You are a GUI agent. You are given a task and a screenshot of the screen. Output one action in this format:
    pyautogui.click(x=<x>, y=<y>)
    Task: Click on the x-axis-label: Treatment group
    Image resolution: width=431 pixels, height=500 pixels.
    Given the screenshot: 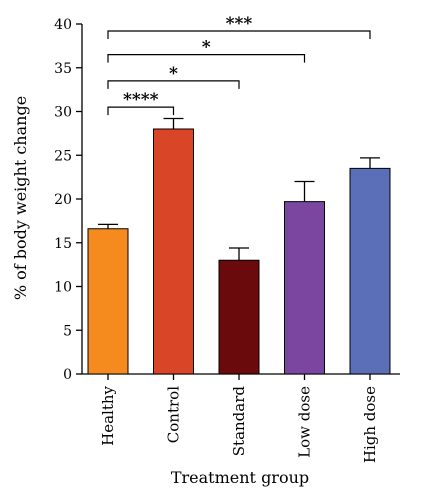 What is the action you would take?
    pyautogui.click(x=240, y=477)
    